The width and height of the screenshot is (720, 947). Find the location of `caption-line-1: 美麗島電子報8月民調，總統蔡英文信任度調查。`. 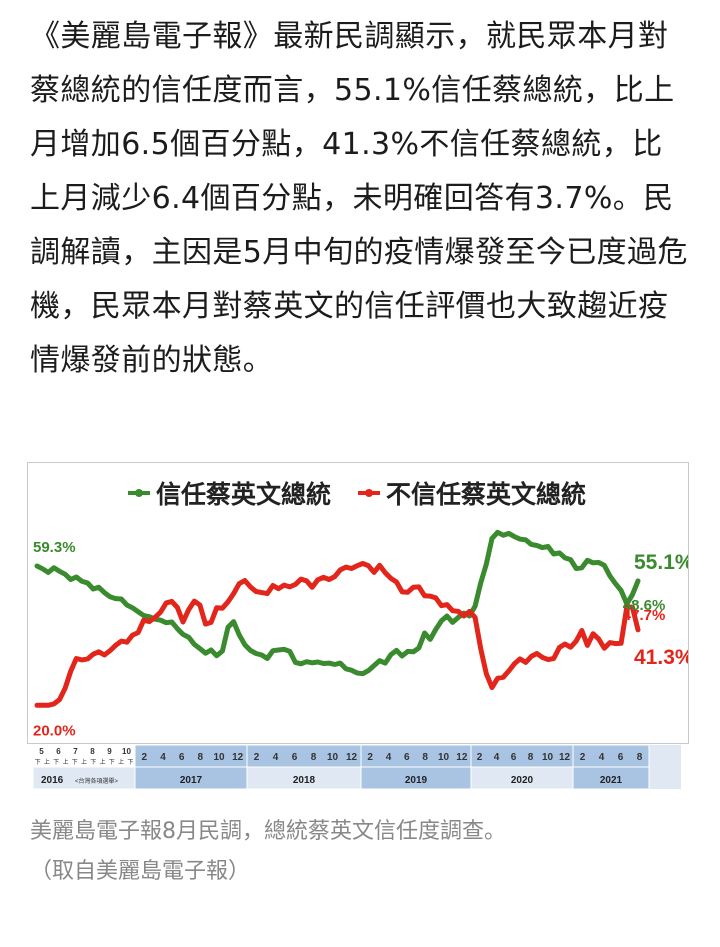

caption-line-1: 美麗島電子報8月民調，總統蔡英文信任度調查。 is located at coordinates (268, 831).